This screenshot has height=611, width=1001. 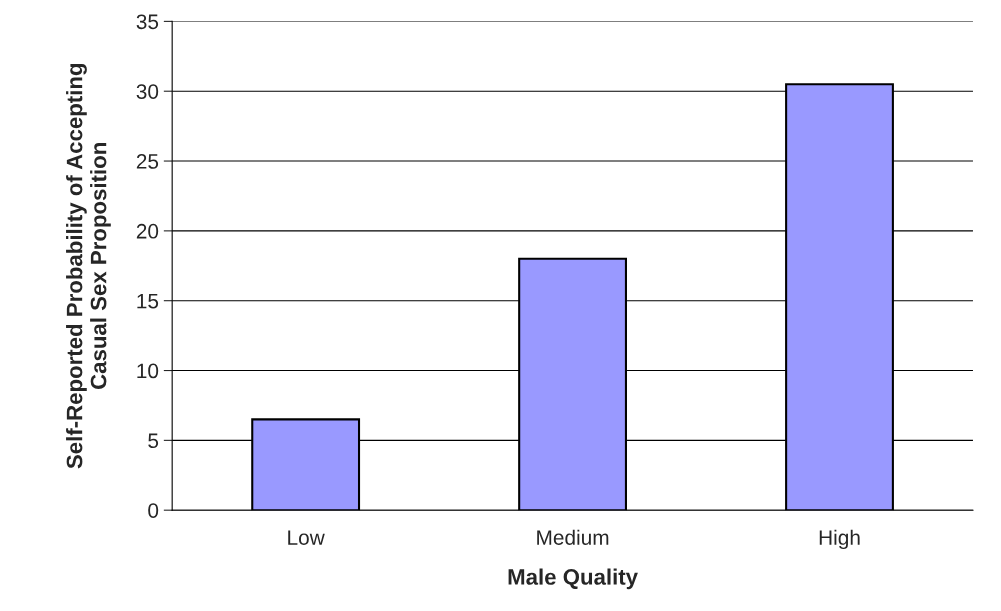 What do you see at coordinates (839, 539) in the screenshot?
I see `x-tick-label: High` at bounding box center [839, 539].